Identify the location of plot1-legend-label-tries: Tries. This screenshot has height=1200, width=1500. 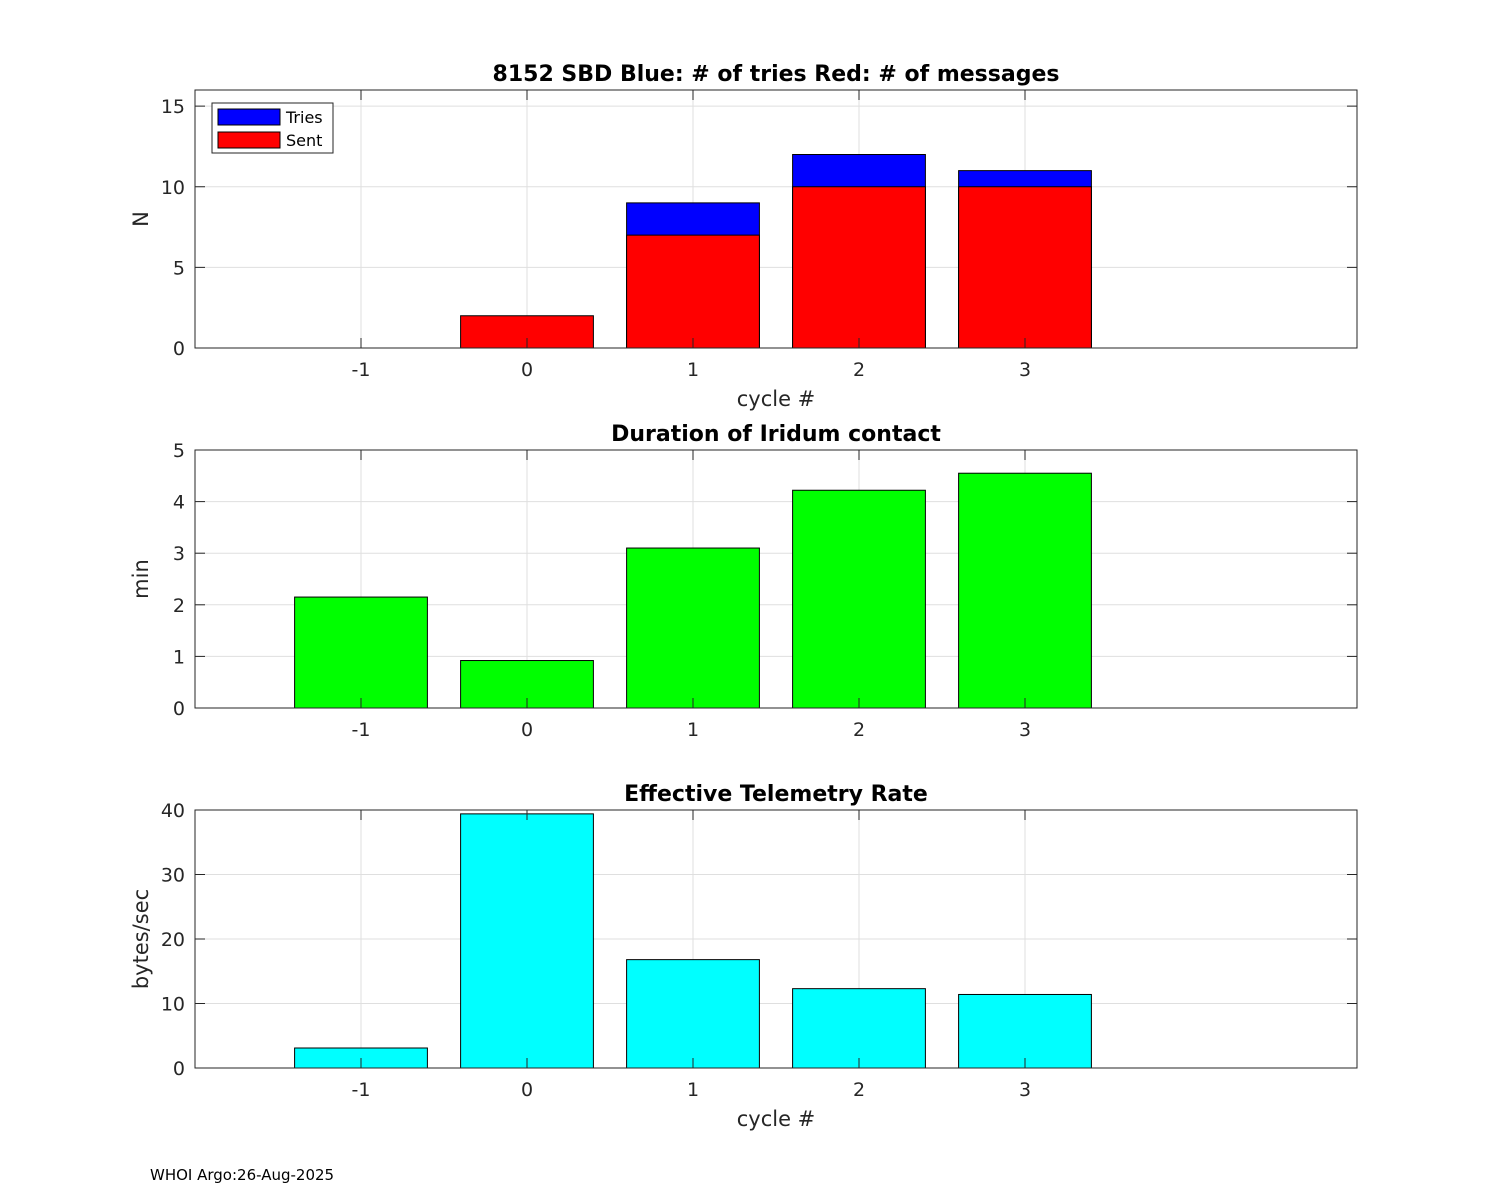
(304, 117).